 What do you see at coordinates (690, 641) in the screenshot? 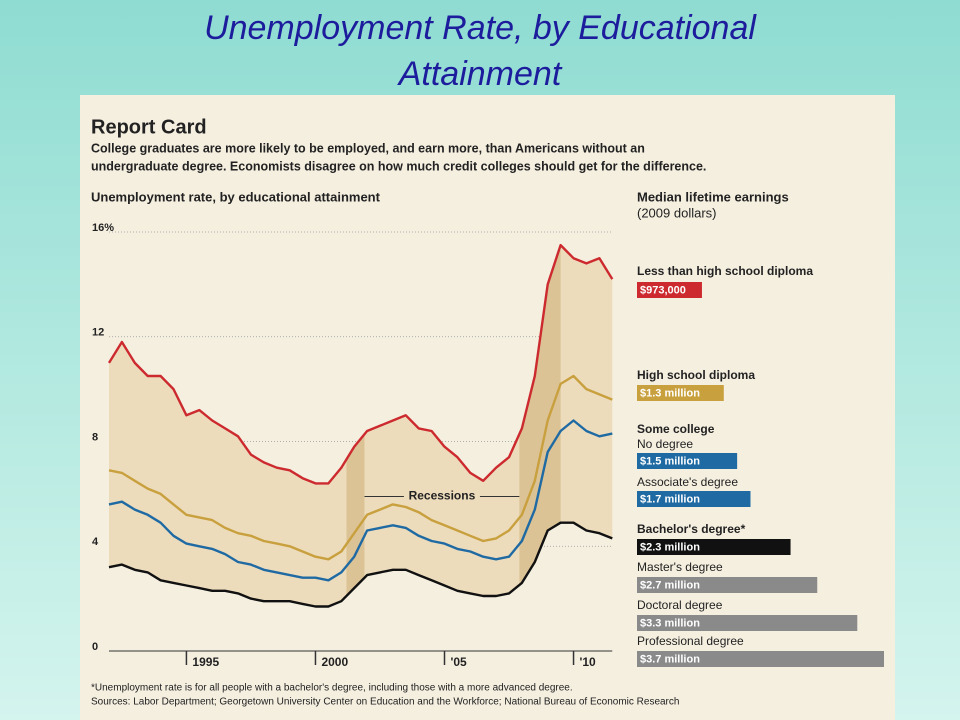
I see `earnings-name: Professional degree` at bounding box center [690, 641].